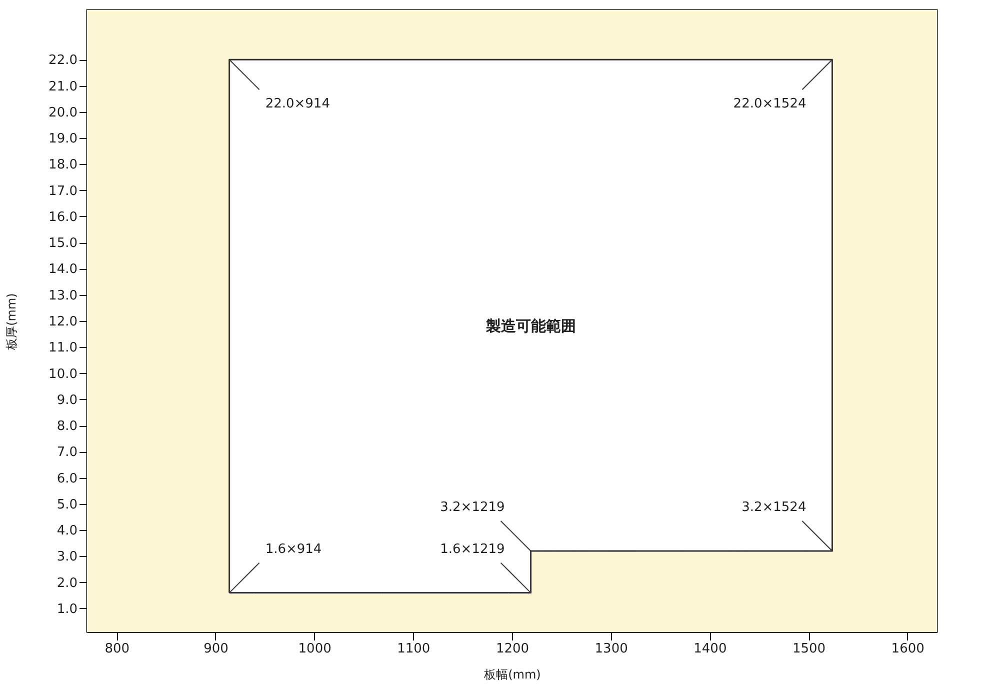 This screenshot has width=990, height=693. What do you see at coordinates (67, 504) in the screenshot?
I see `y-tick-label: 5.0` at bounding box center [67, 504].